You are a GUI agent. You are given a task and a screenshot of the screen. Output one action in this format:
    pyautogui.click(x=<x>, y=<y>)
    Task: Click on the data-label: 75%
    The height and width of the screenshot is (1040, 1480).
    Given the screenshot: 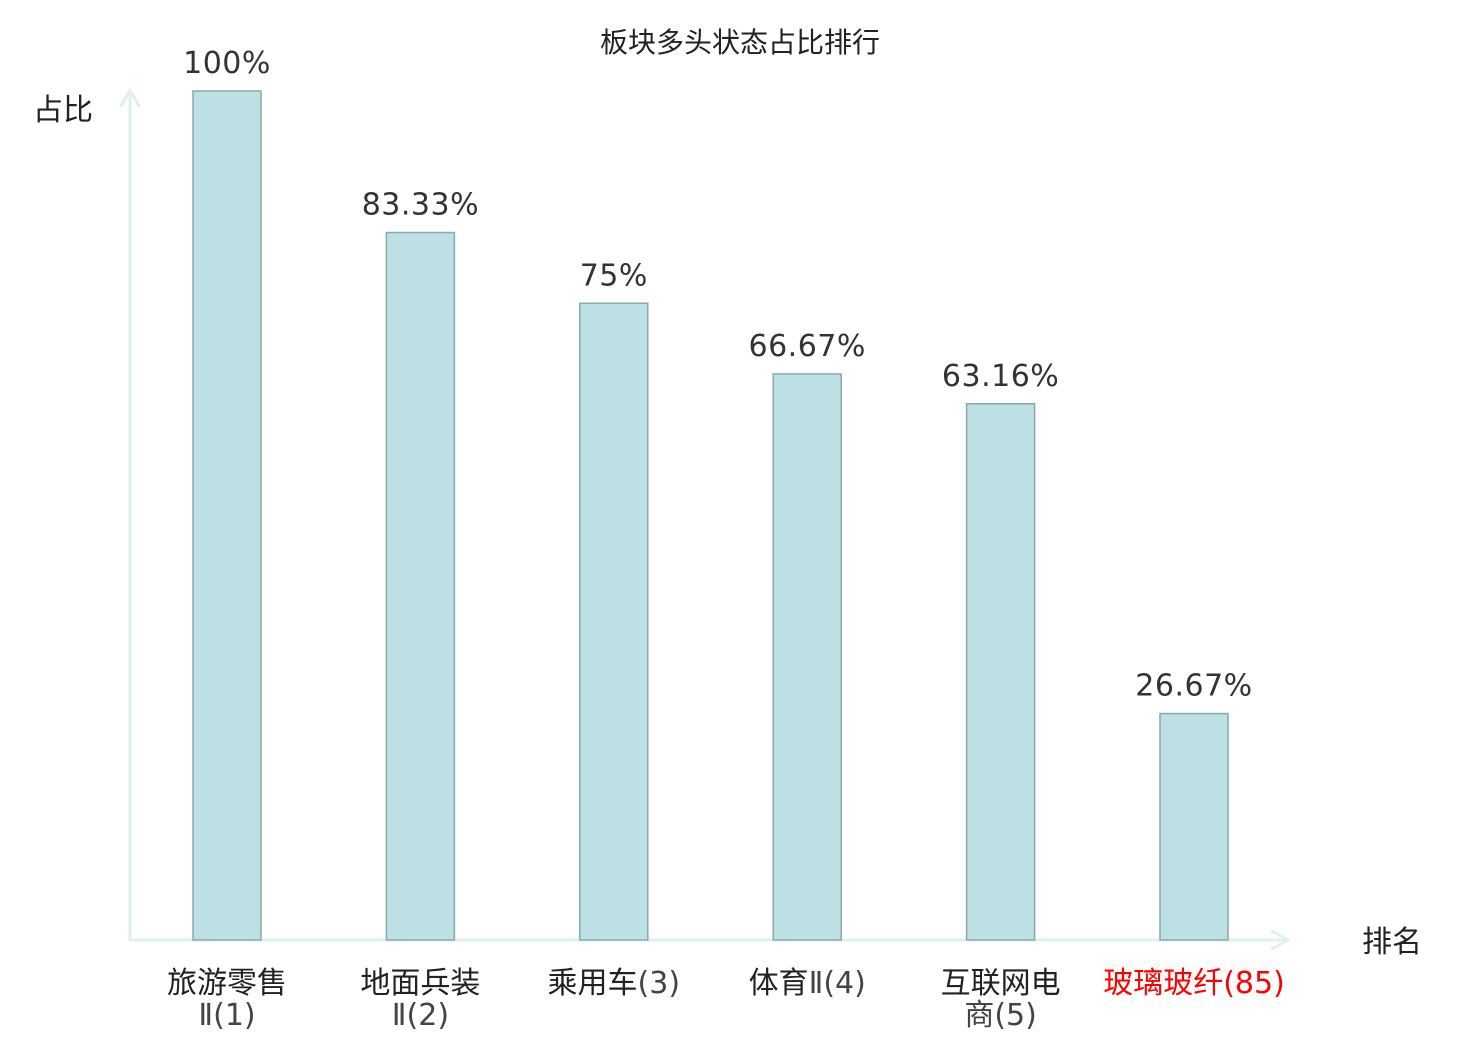 What is the action you would take?
    pyautogui.click(x=614, y=275)
    